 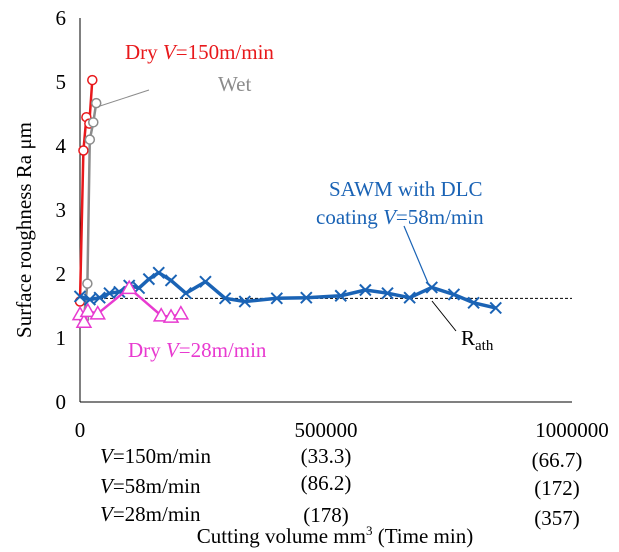 What do you see at coordinates (80, 430) in the screenshot?
I see `x-tick-label: 0` at bounding box center [80, 430].